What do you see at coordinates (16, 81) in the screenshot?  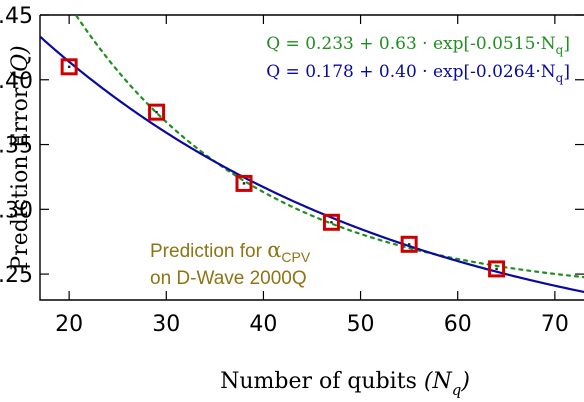 I see `y-tick-label: 0.40` at bounding box center [16, 81].